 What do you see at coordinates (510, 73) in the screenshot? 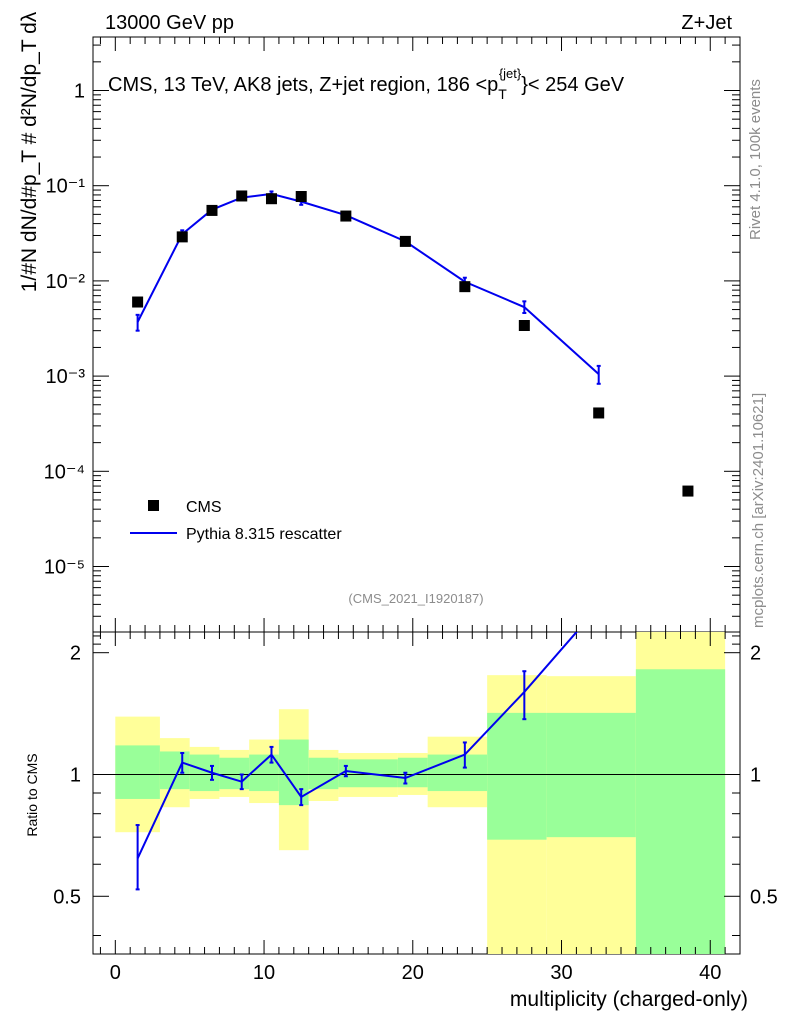
I see `main-title-sup: {jet}` at bounding box center [510, 73].